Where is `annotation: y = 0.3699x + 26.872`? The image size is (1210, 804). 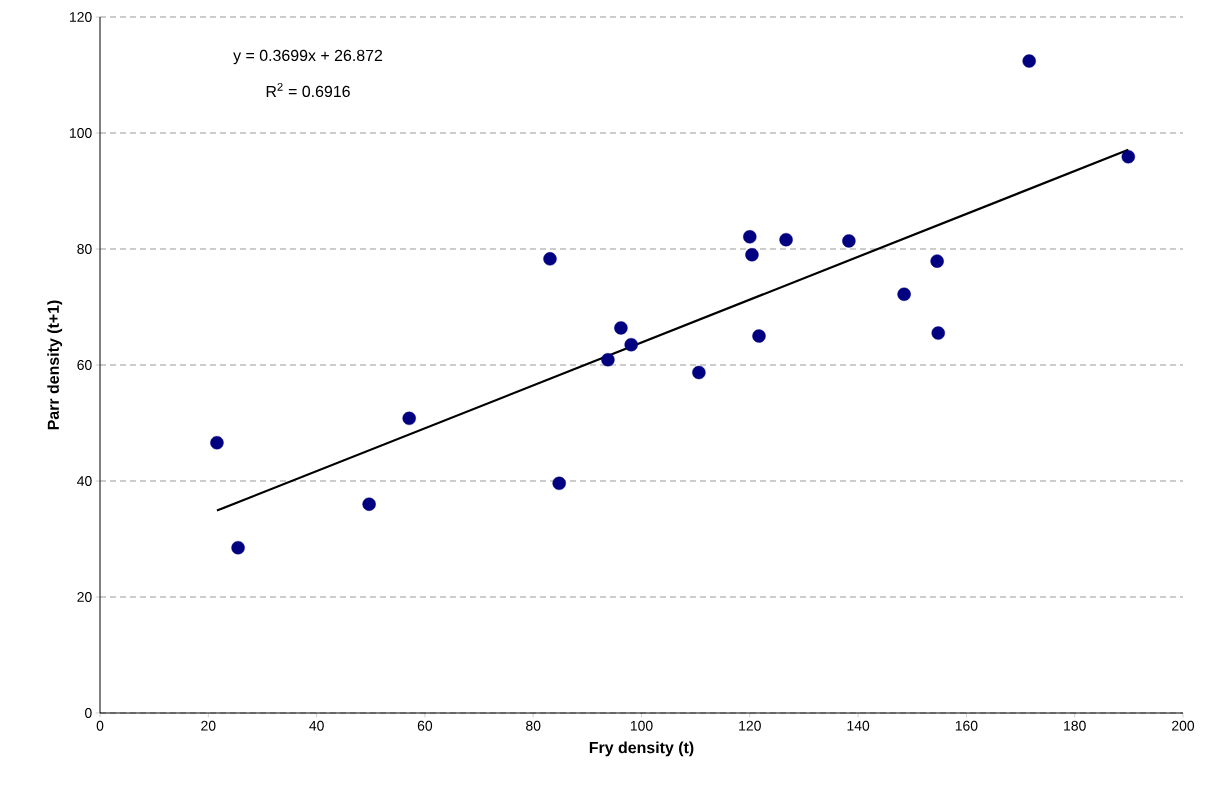
annotation: y = 0.3699x + 26.872 is located at coordinates (308, 57).